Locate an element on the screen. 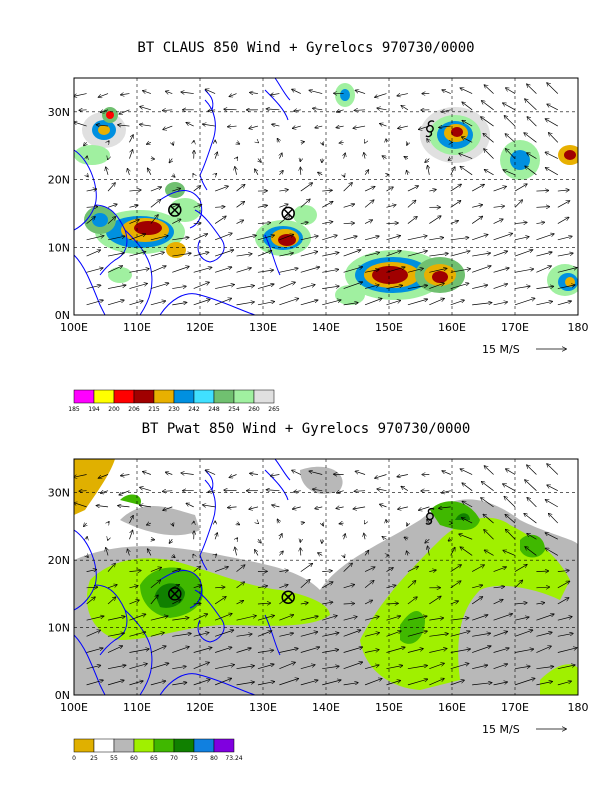  lon-tick-label: 160E is located at coordinates (452, 327).